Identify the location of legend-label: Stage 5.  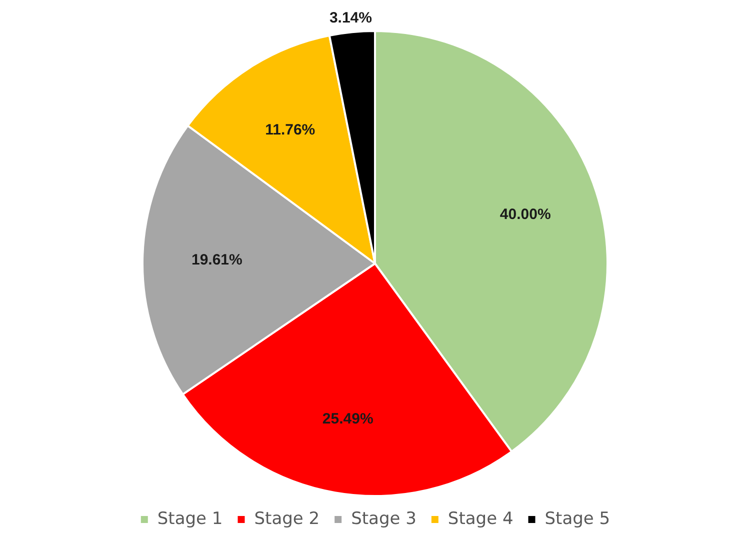
(577, 518).